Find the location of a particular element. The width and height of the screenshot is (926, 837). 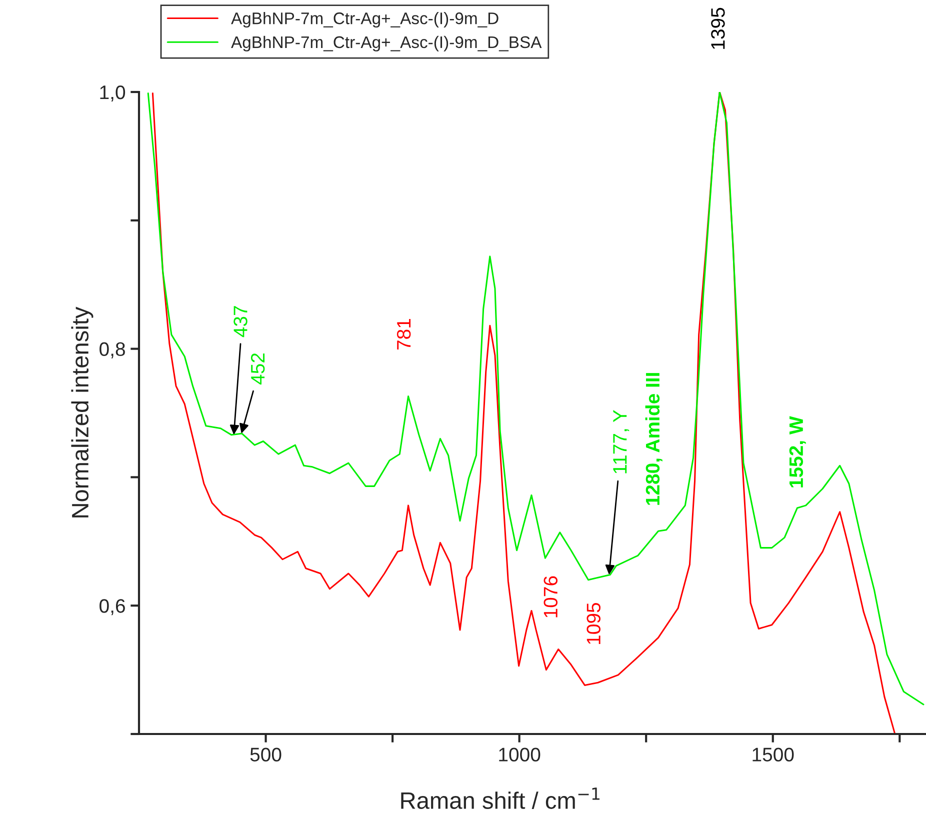

annotation: 1280, Amide III is located at coordinates (653, 439).